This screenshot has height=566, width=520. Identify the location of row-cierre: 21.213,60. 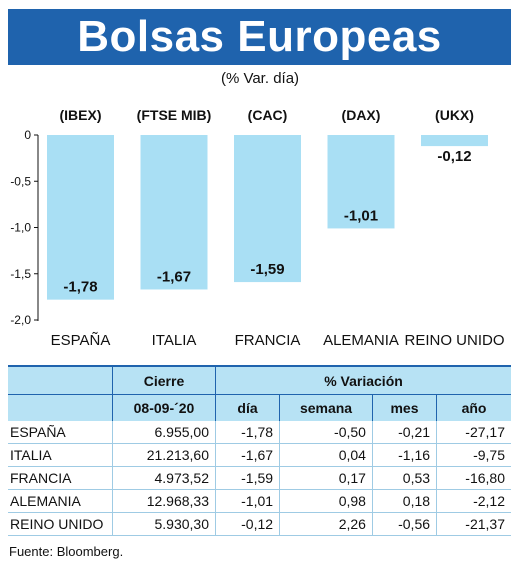
(164, 455).